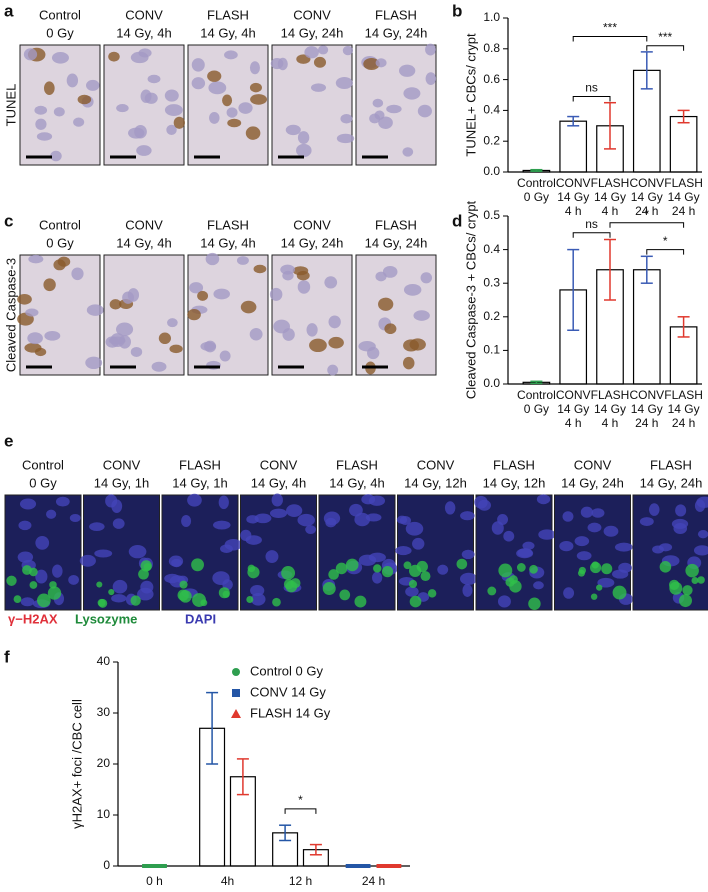 The width and height of the screenshot is (708, 892). I want to click on panel-label: f, so click(7, 656).